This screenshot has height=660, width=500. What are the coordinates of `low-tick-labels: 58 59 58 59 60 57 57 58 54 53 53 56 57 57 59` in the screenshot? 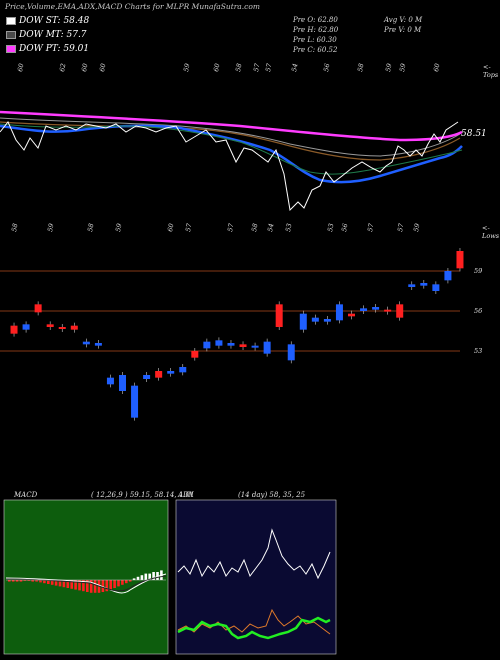 It's located at (215, 227).